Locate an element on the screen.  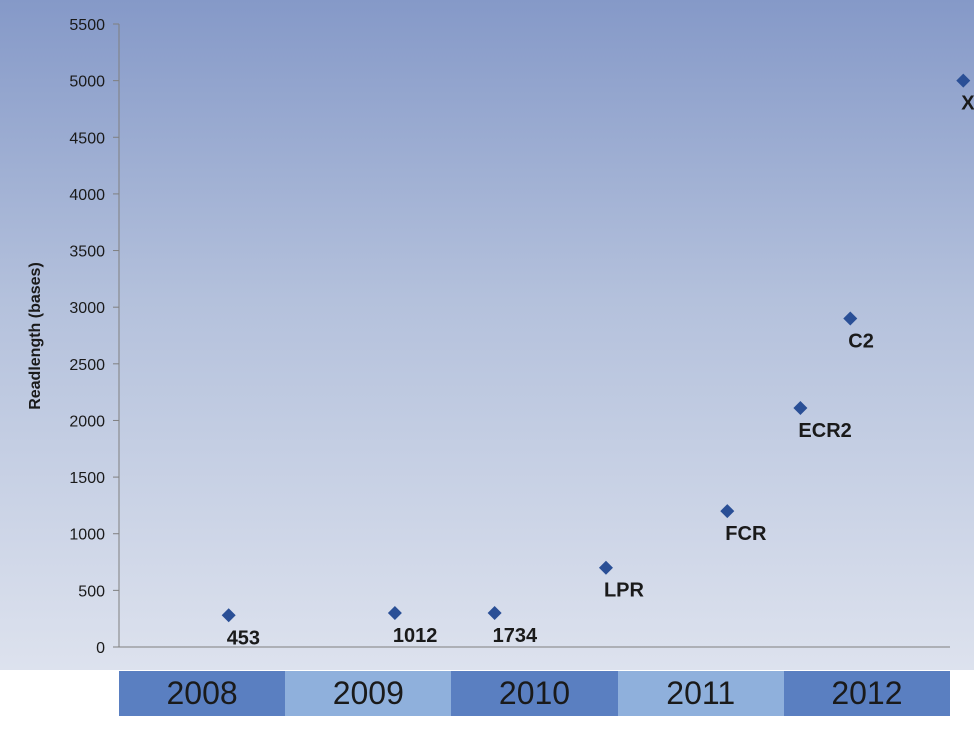
year-cell-2011: 2011 is located at coordinates (700, 693).